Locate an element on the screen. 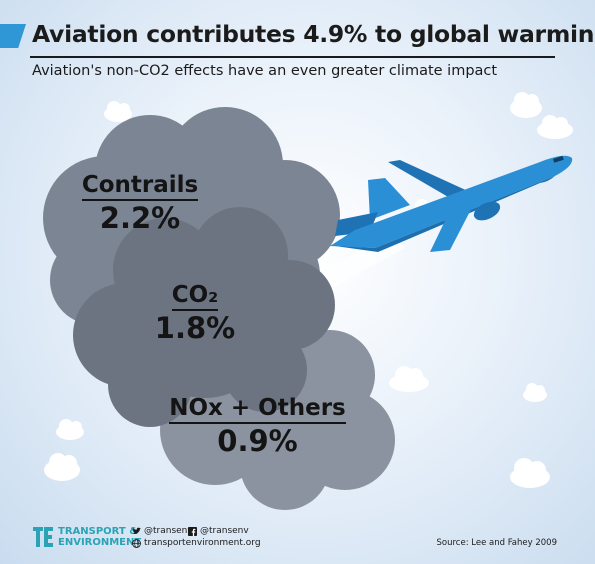  facebook-handle: @transenv is located at coordinates (218, 531).